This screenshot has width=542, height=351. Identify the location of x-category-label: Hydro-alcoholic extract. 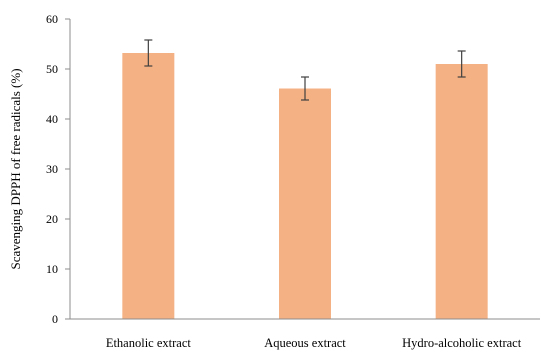
(462, 343).